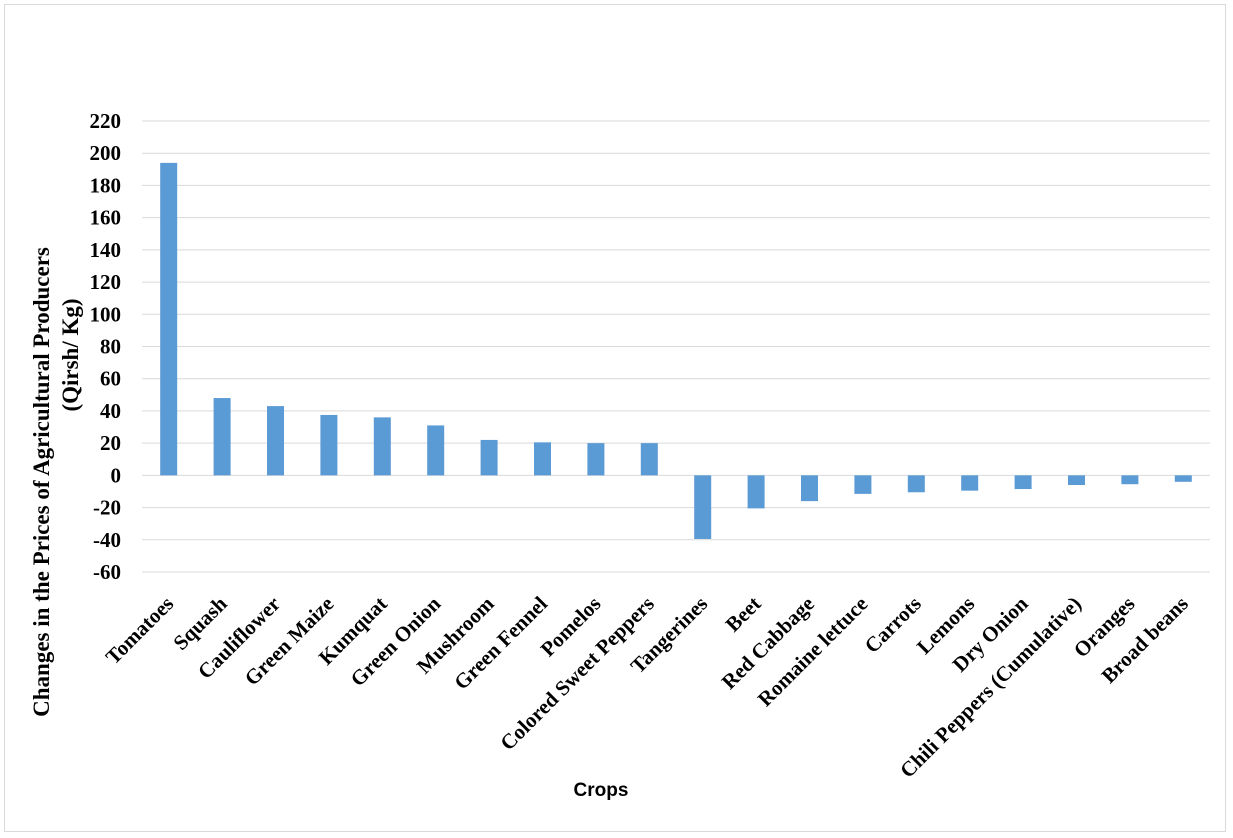  What do you see at coordinates (139, 630) in the screenshot?
I see `x-category-label: Tomatoes` at bounding box center [139, 630].